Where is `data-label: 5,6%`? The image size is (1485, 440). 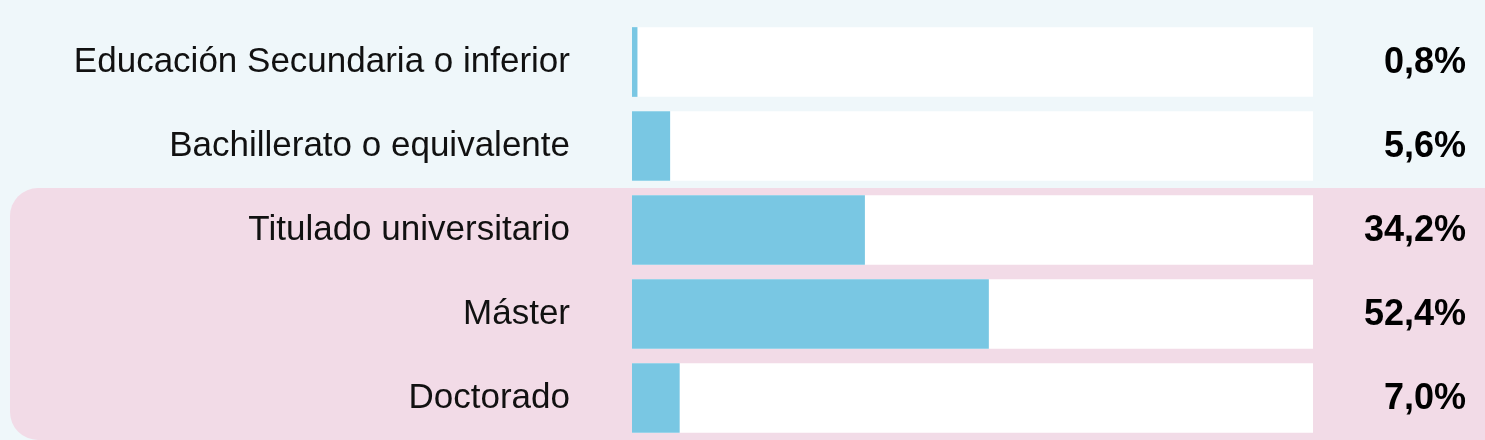
data-label: 5,6% is located at coordinates (1424, 144).